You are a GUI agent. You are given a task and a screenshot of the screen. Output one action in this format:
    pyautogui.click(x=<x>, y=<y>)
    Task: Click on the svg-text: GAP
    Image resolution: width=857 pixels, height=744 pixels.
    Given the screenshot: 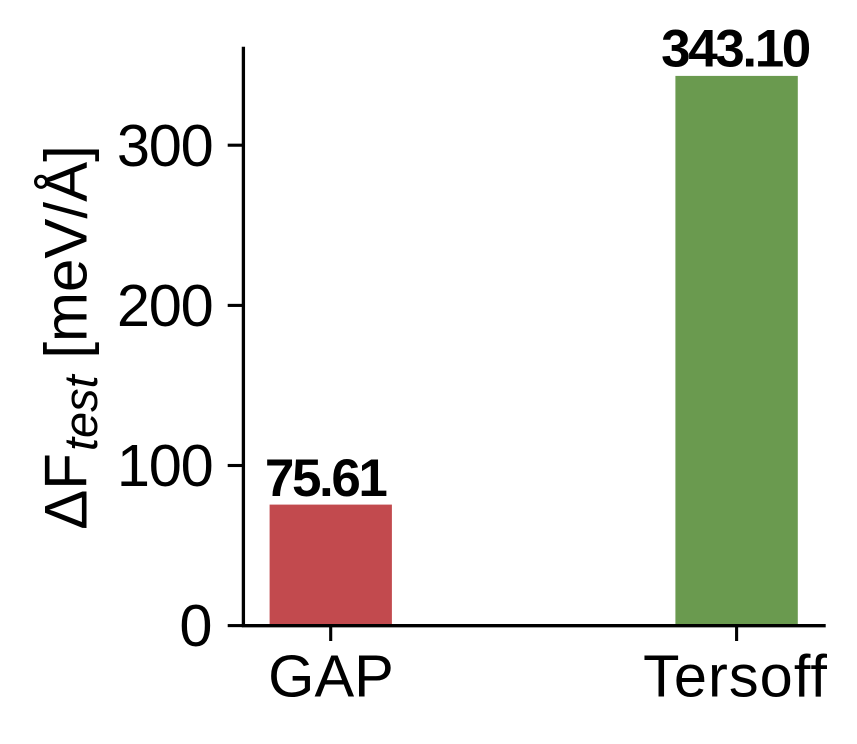 What is the action you would take?
    pyautogui.click(x=331, y=675)
    